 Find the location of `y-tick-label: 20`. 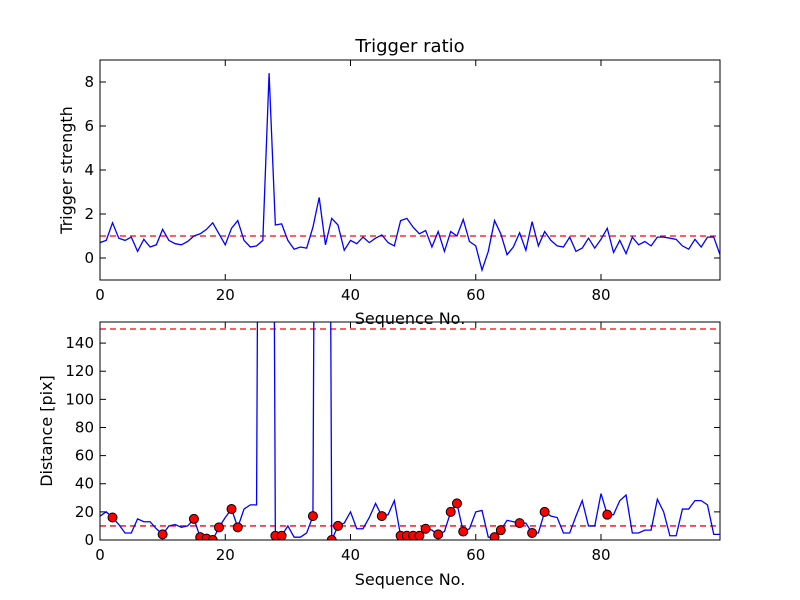

y-tick-label: 20 is located at coordinates (84, 512).